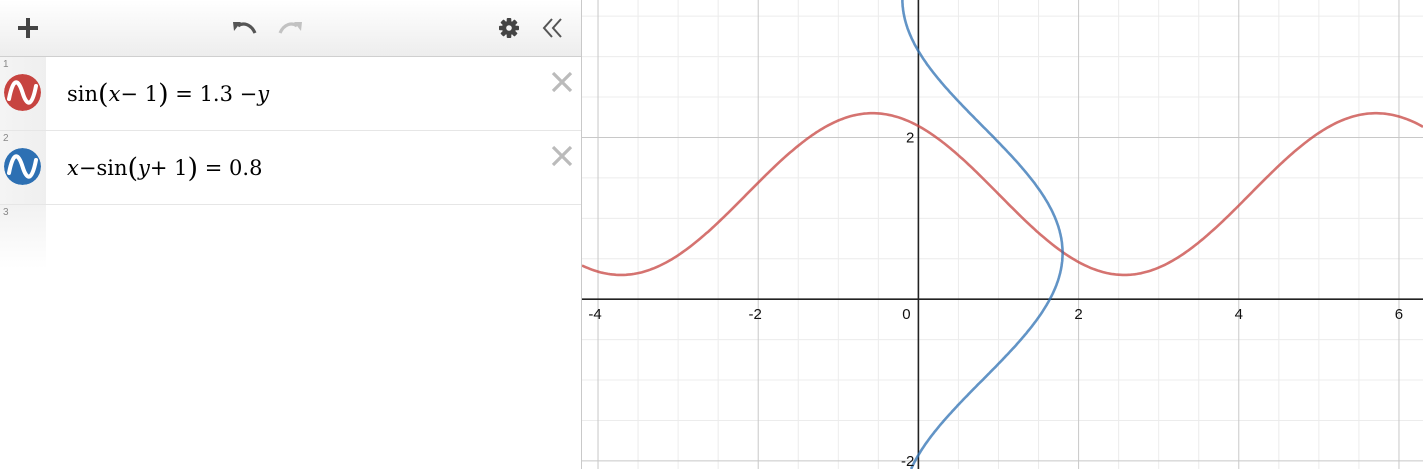 This screenshot has width=1423, height=469. I want to click on add-expression-button, so click(28, 28).